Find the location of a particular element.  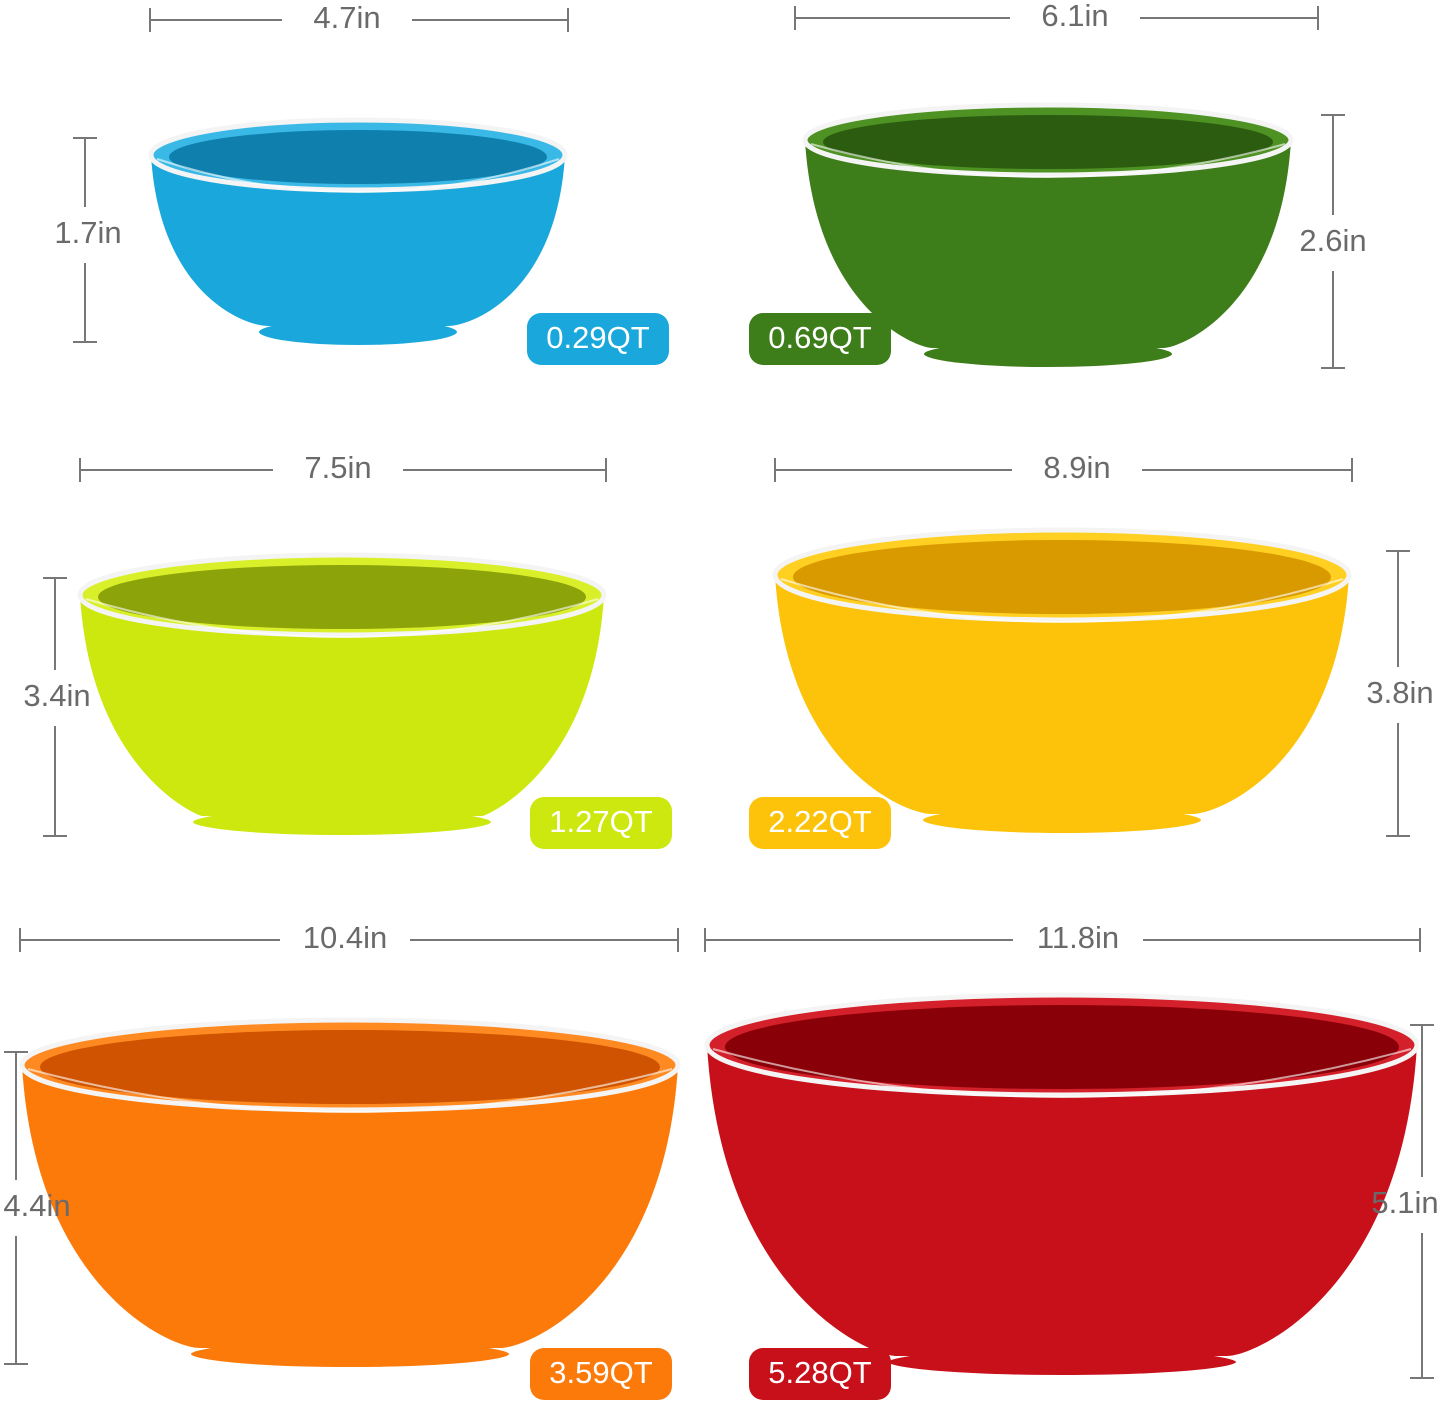

height-label: 3.4in is located at coordinates (56, 695).